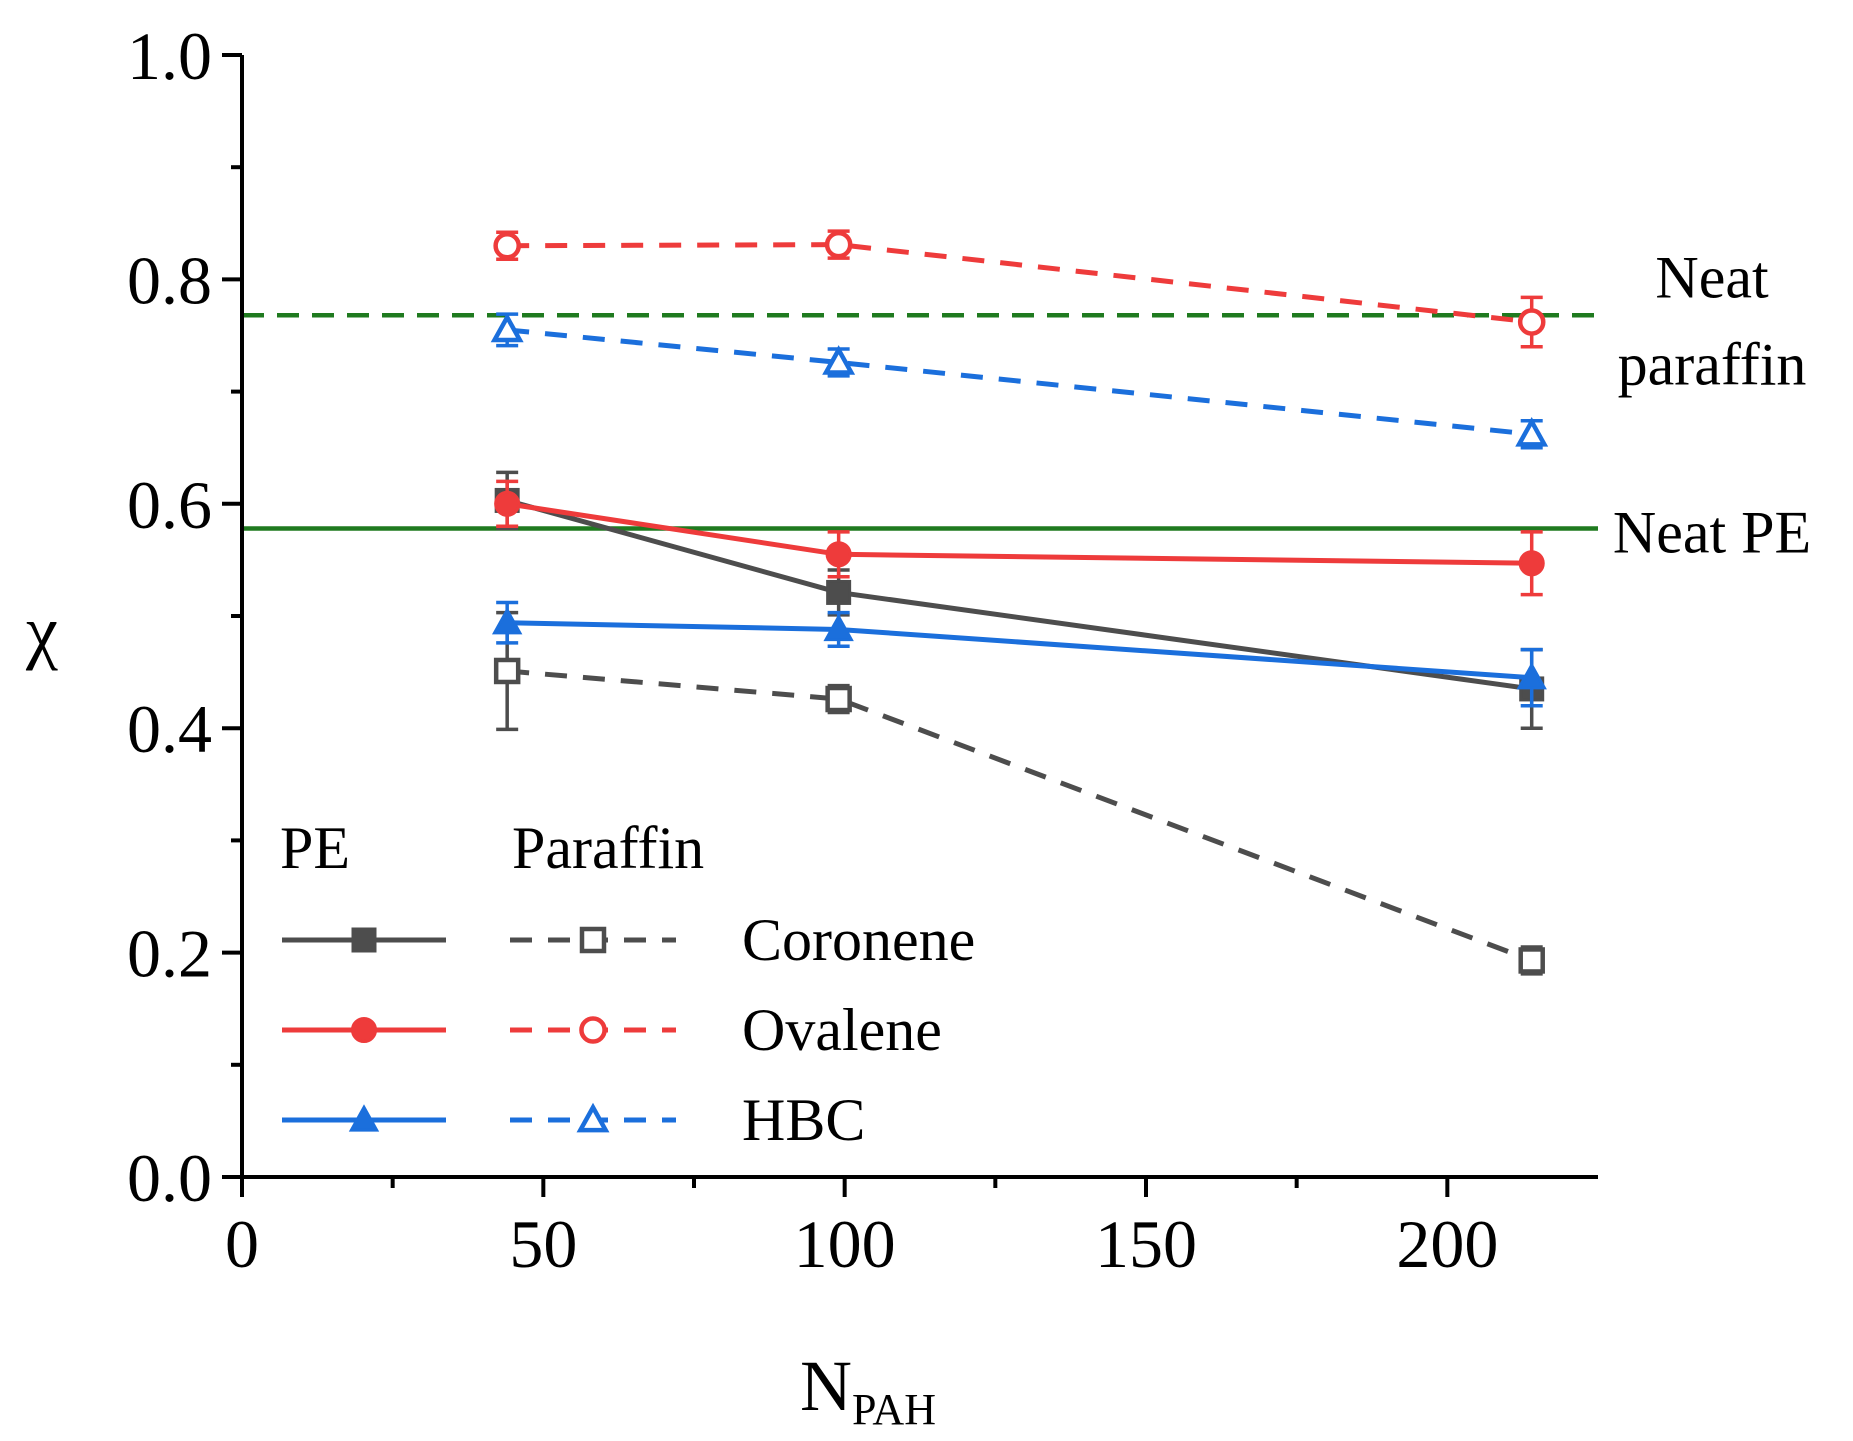 This screenshot has width=1853, height=1441. Describe the element at coordinates (826, 1386) in the screenshot. I see `x-axis-label-main: N` at that location.